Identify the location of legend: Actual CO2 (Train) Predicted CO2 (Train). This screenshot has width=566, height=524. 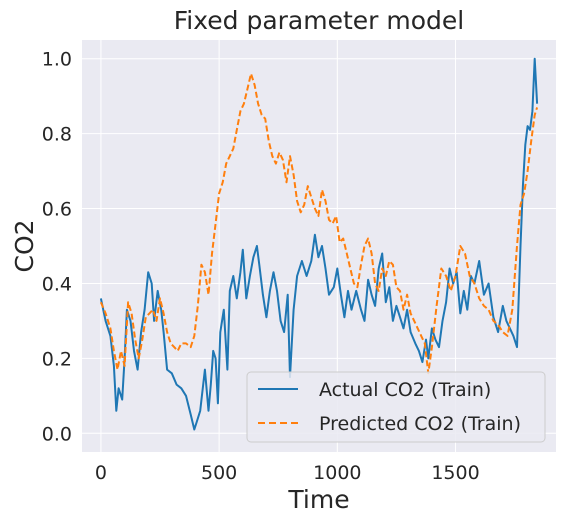
(396, 407).